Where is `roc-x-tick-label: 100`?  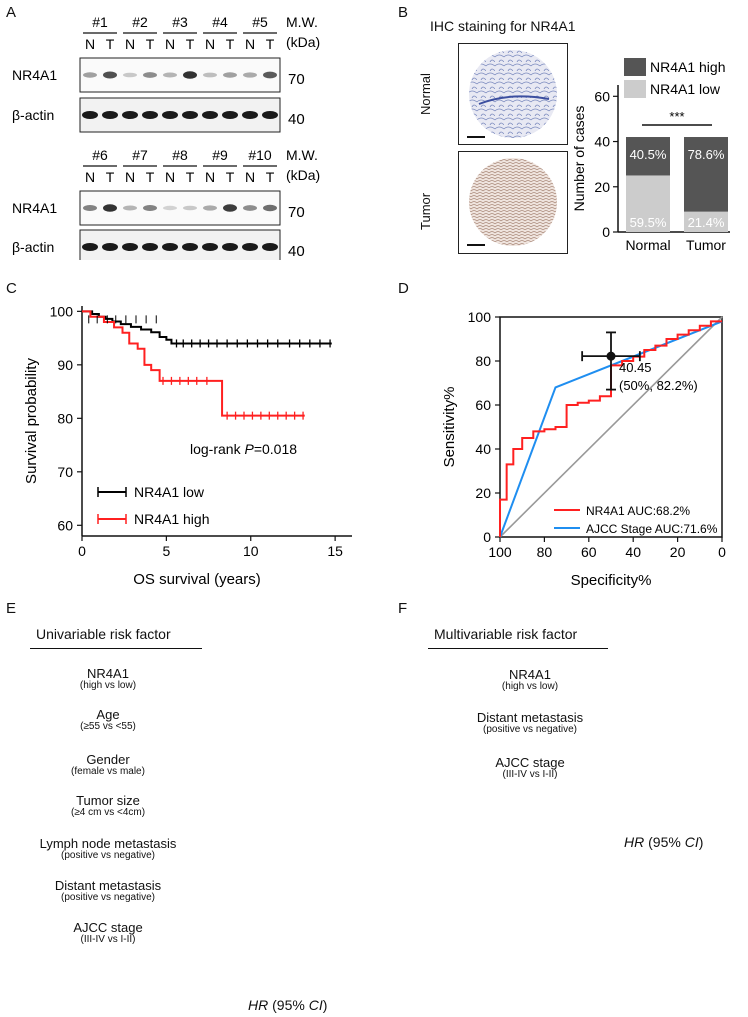
roc-x-tick-label: 100 is located at coordinates (500, 552).